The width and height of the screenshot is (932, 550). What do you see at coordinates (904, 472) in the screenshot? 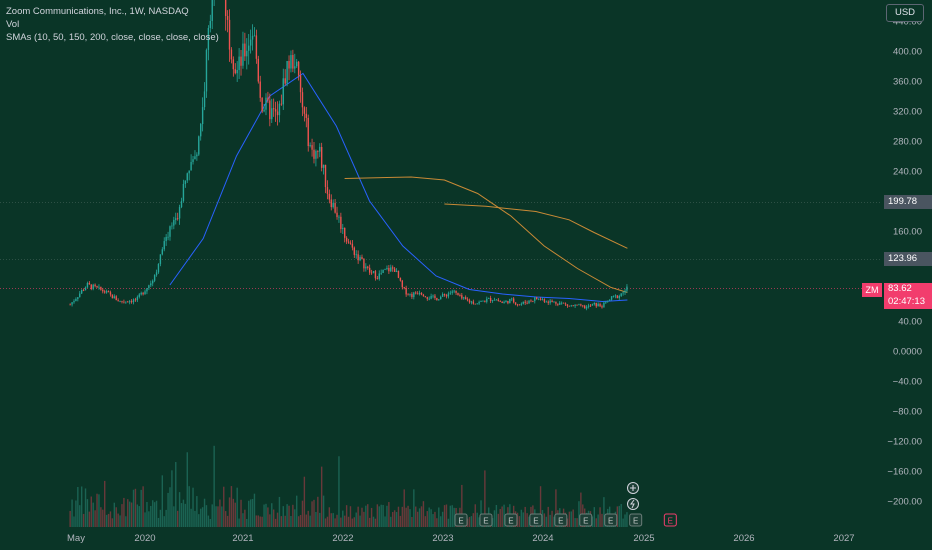
I see `y-tick-label: −160.00` at bounding box center [904, 472].